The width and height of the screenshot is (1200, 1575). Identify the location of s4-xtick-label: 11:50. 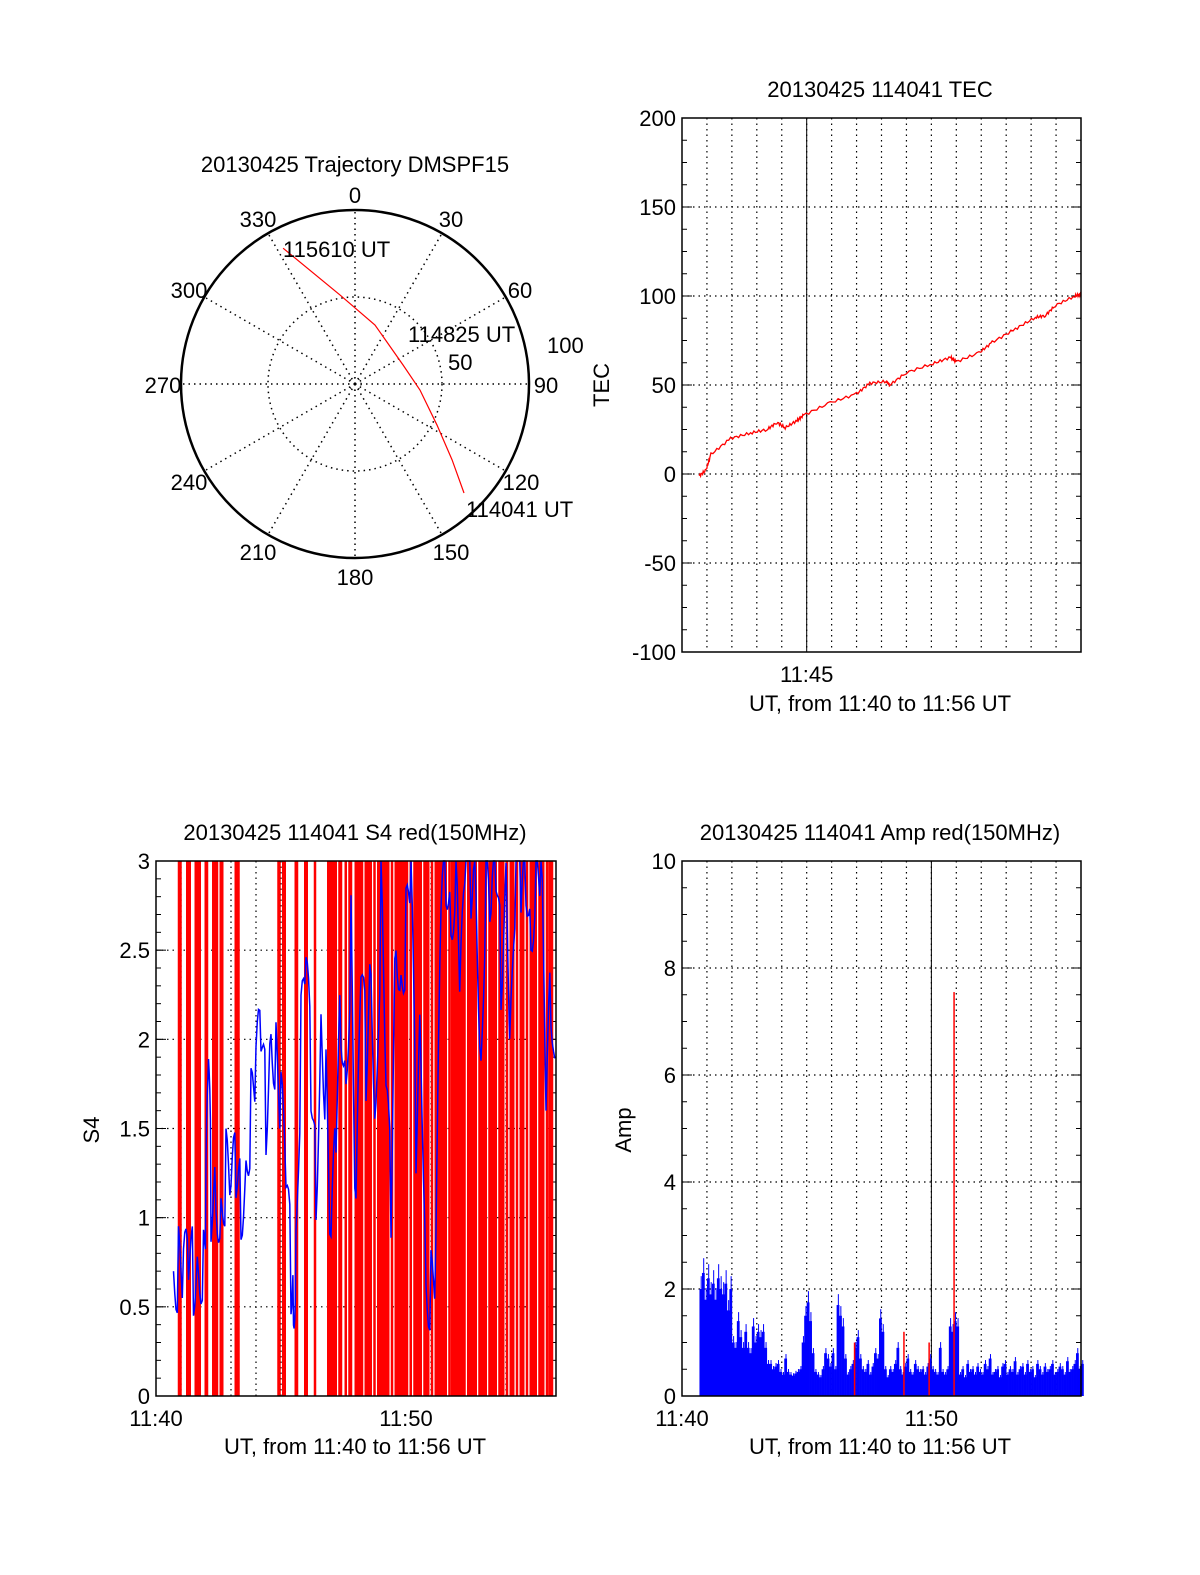
(405, 1418).